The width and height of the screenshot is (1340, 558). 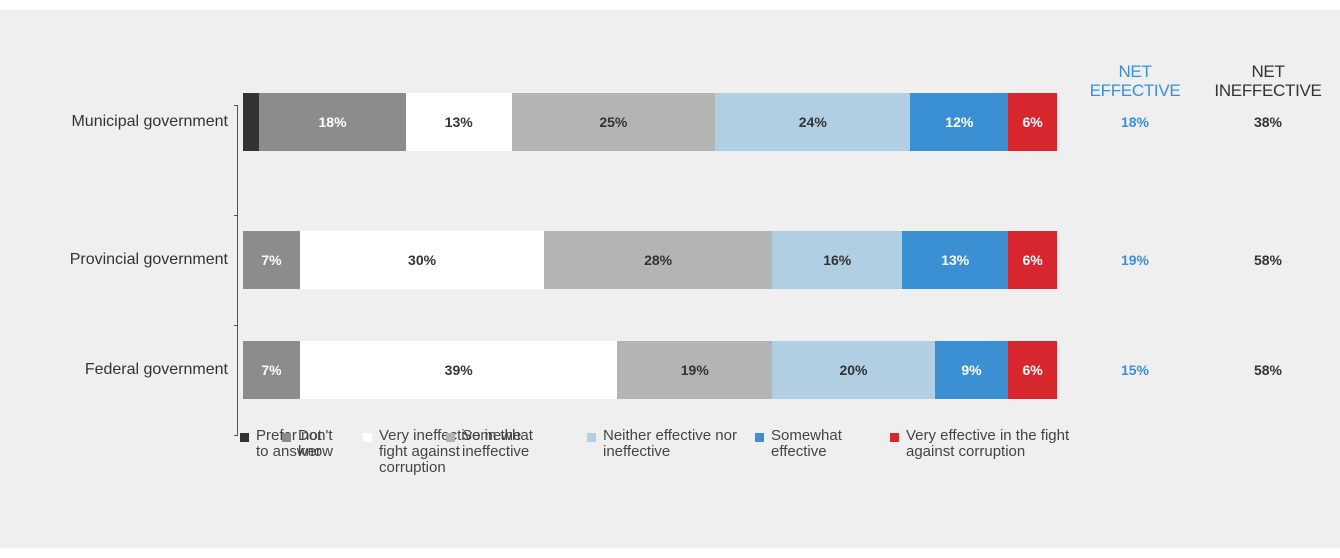 What do you see at coordinates (1268, 81) in the screenshot?
I see `net-header: NET INEFFECTIVE` at bounding box center [1268, 81].